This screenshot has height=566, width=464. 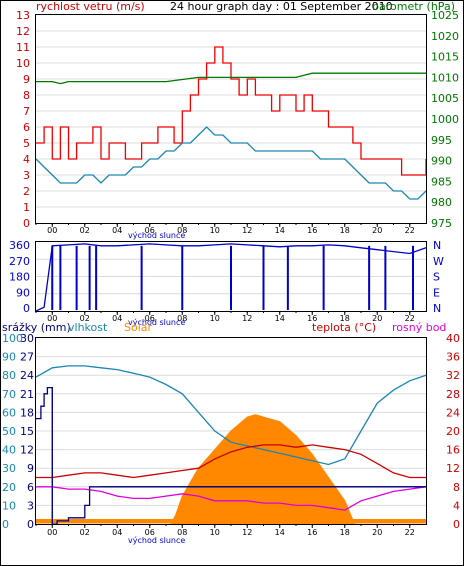 What do you see at coordinates (441, 181) in the screenshot?
I see `y-tick-label: 985` at bounding box center [441, 181].